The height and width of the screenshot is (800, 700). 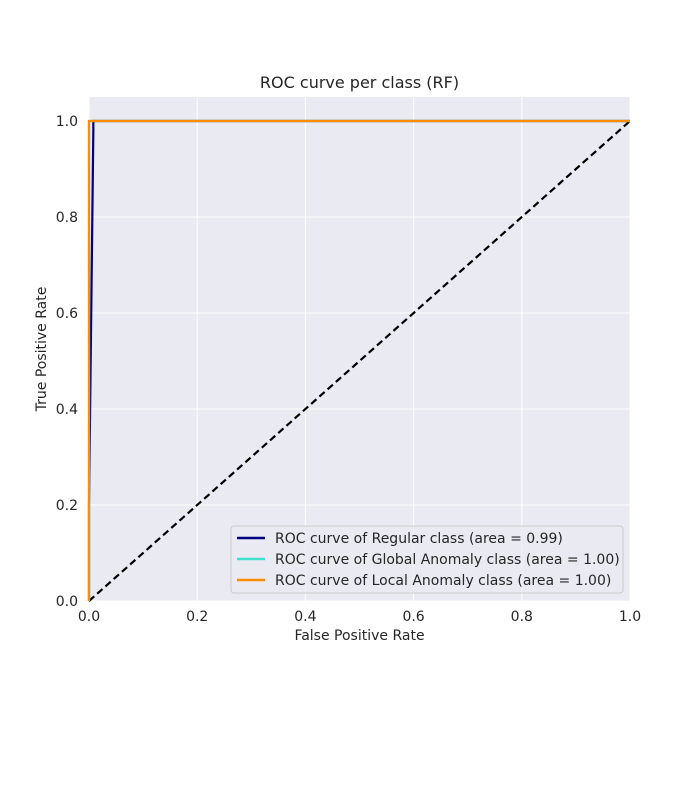 I want to click on x-tick-label: 0.4, so click(x=305, y=617).